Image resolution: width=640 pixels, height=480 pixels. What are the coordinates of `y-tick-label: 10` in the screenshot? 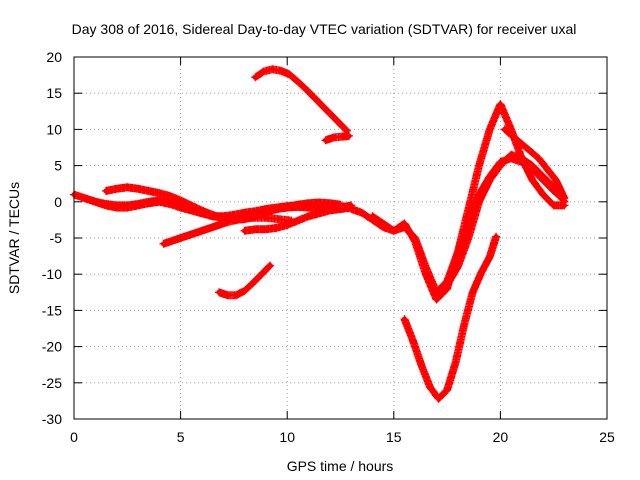 It's located at (54, 129).